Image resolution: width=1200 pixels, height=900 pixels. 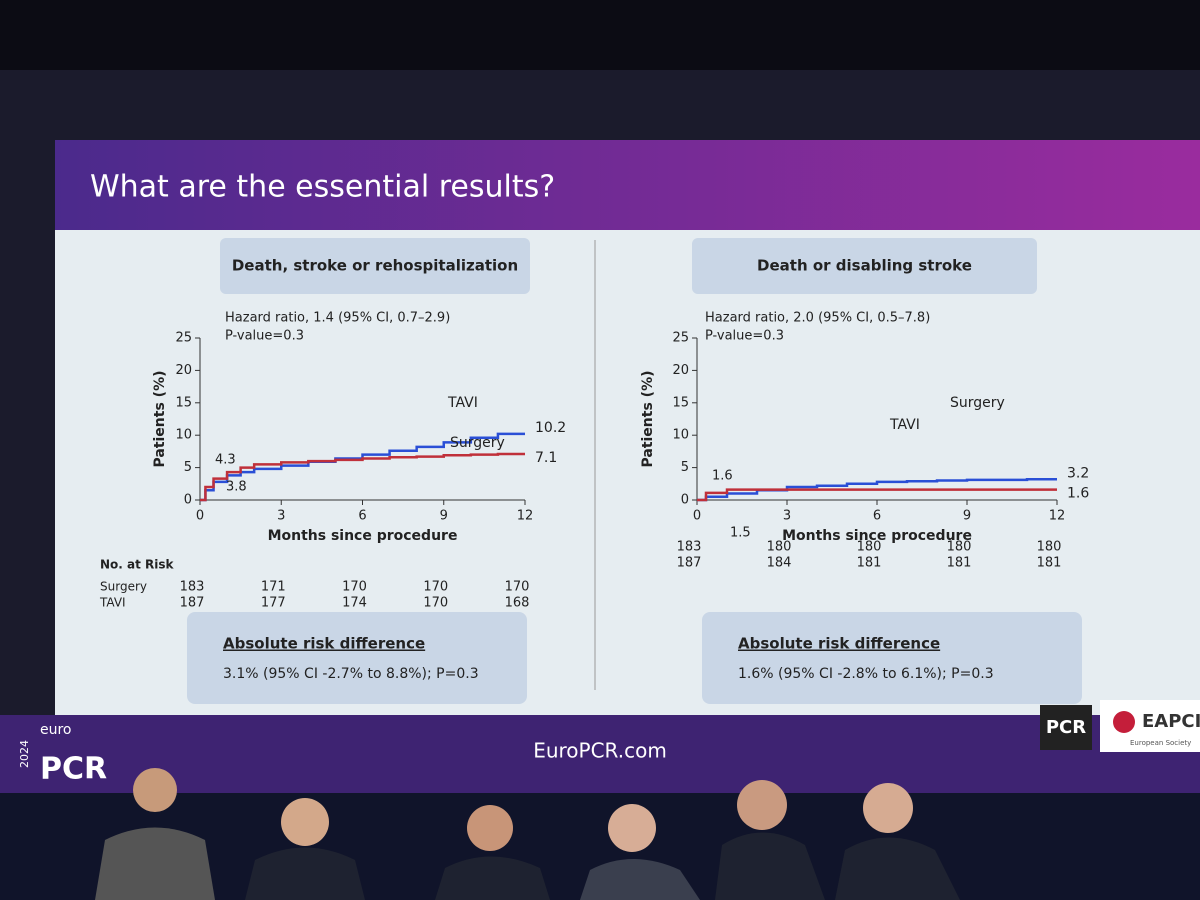 What do you see at coordinates (1171, 721) in the screenshot?
I see `logo-text: EAPCI` at bounding box center [1171, 721].